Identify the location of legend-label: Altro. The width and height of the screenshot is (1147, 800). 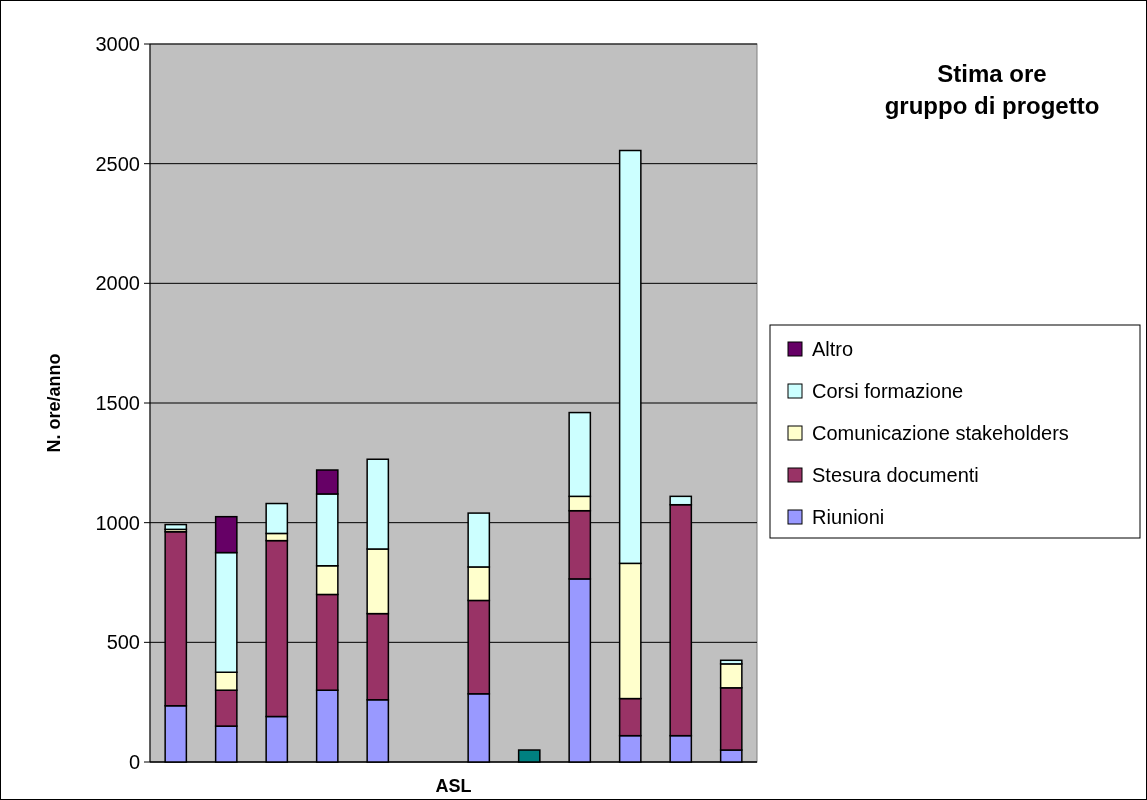
(833, 349).